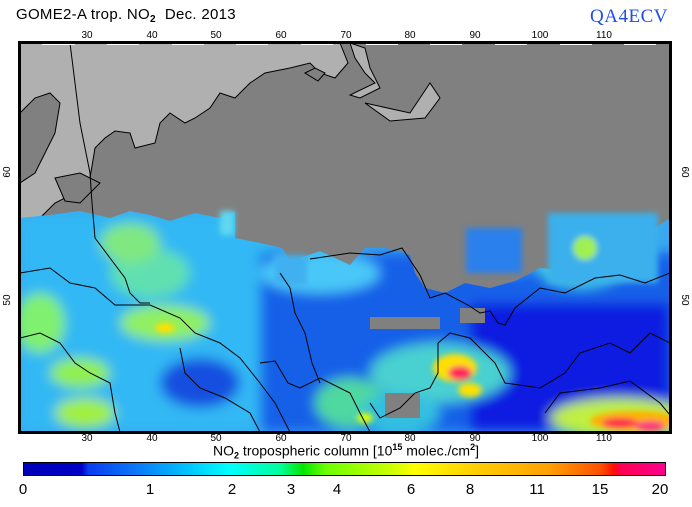 This screenshot has height=507, width=692. Describe the element at coordinates (87, 35) in the screenshot. I see `lon-tick-top: 30` at that location.